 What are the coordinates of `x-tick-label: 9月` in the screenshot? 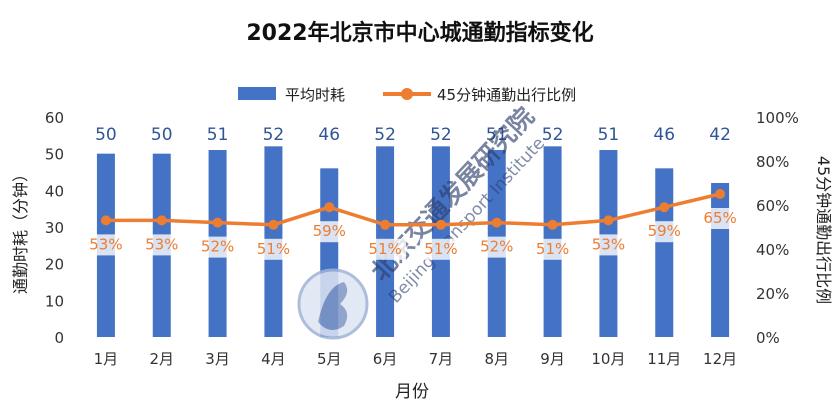 It's located at (552, 359).